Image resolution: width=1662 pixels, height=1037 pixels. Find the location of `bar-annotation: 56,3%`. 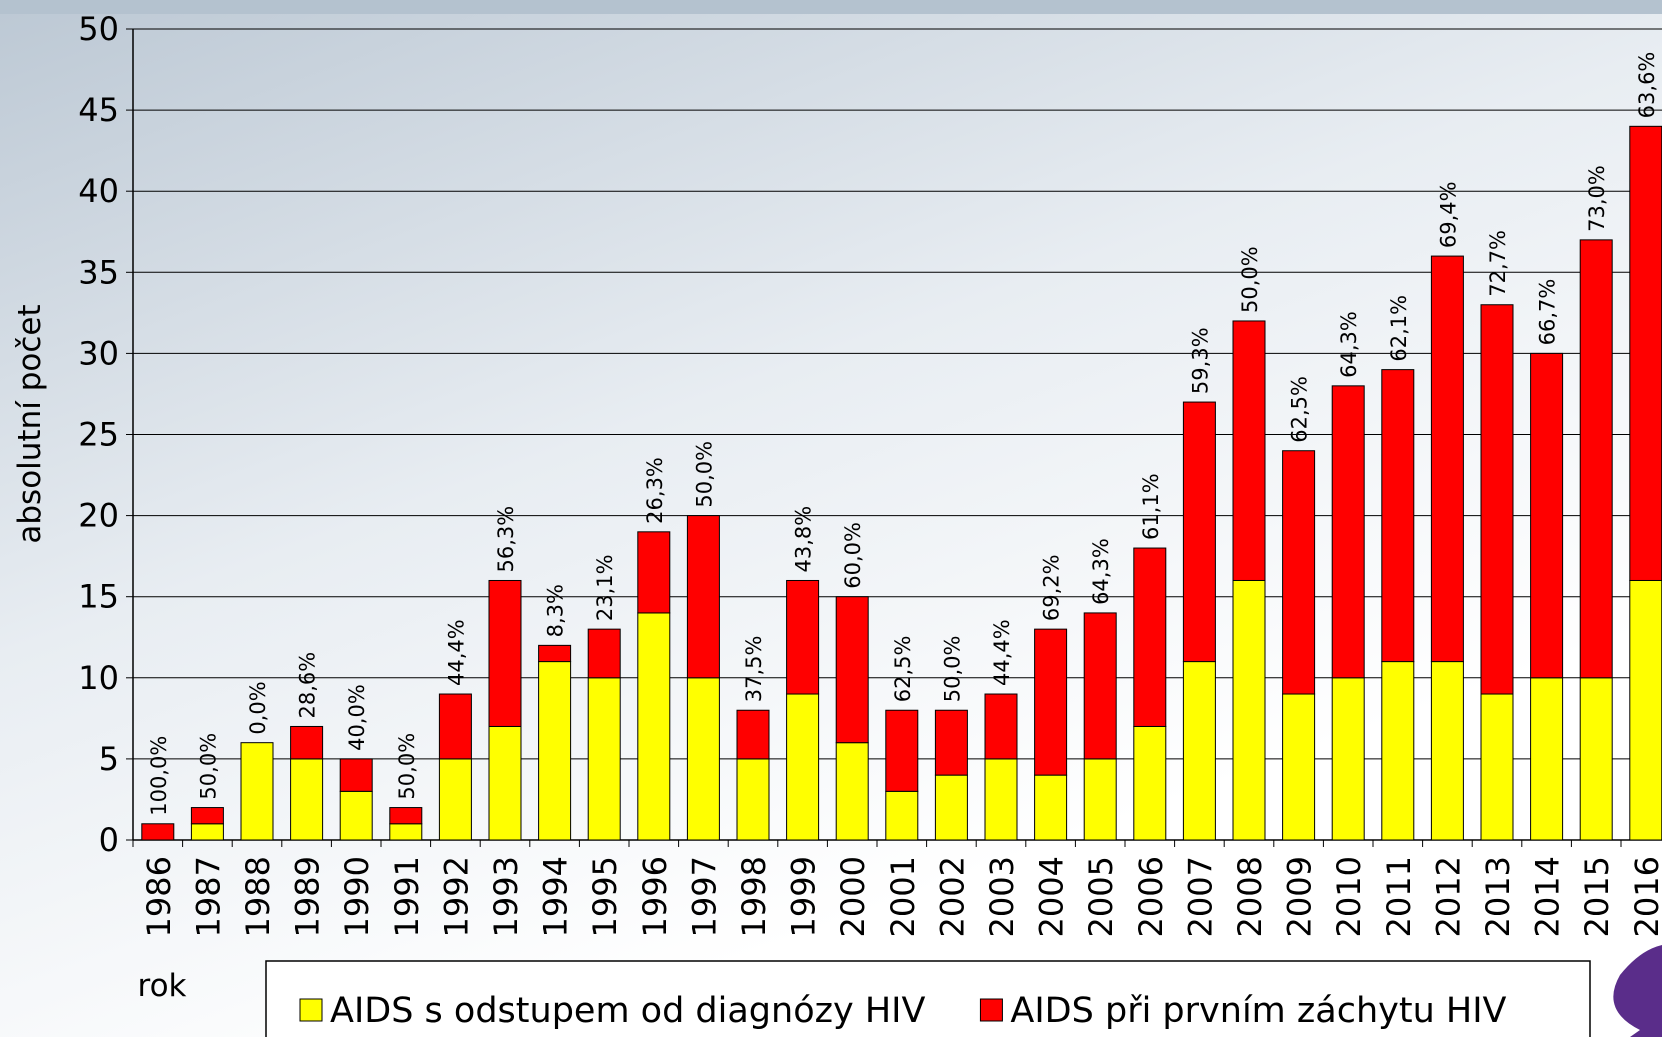

bar-annotation: 56,3% is located at coordinates (506, 539).